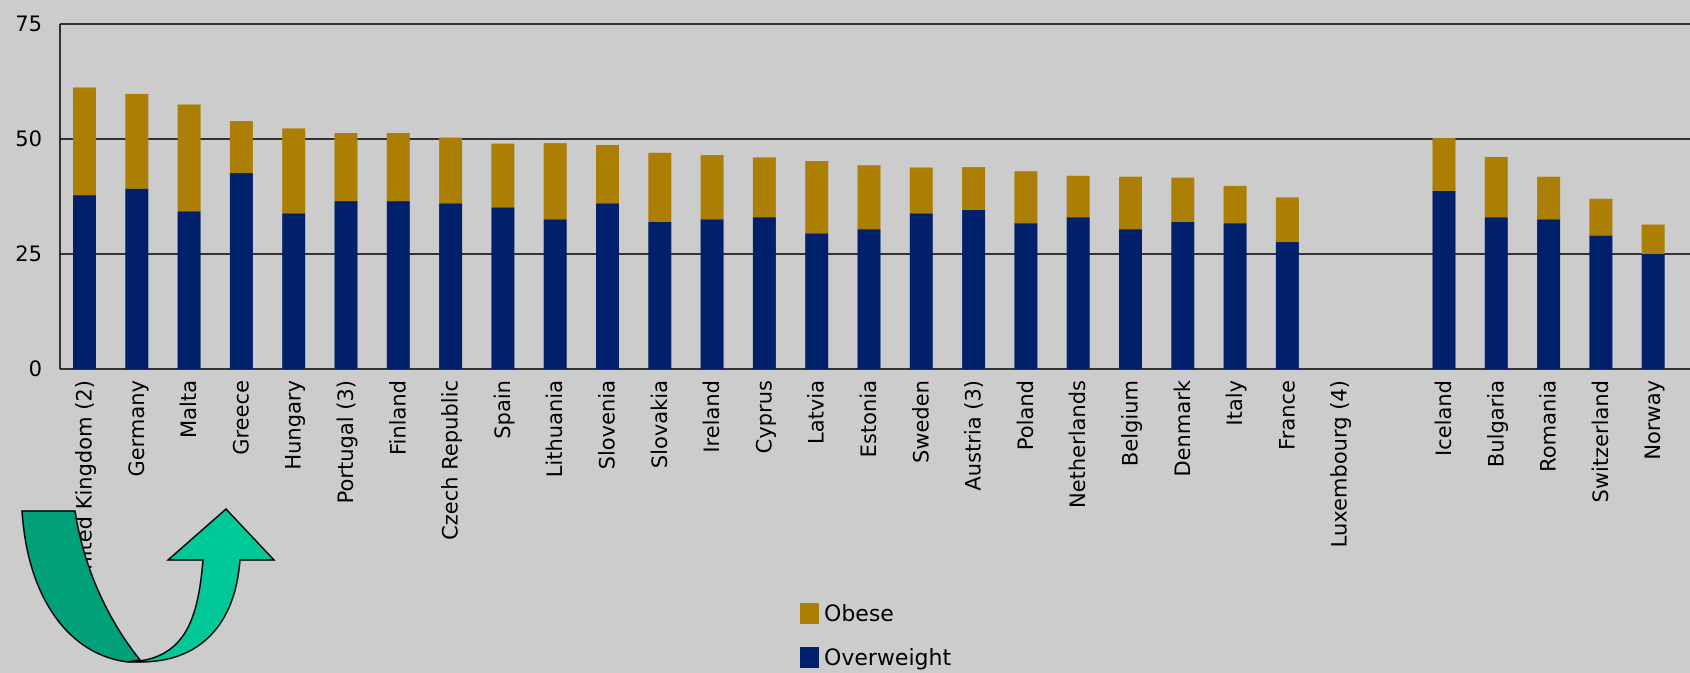 The width and height of the screenshot is (1690, 673). What do you see at coordinates (974, 435) in the screenshot?
I see `x-tick-label: Austria (3)` at bounding box center [974, 435].